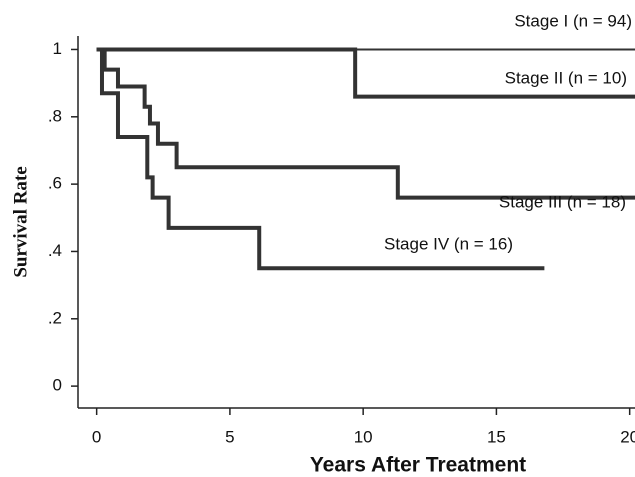  What do you see at coordinates (55, 115) in the screenshot?
I see `y-tick-label: .8` at bounding box center [55, 115].